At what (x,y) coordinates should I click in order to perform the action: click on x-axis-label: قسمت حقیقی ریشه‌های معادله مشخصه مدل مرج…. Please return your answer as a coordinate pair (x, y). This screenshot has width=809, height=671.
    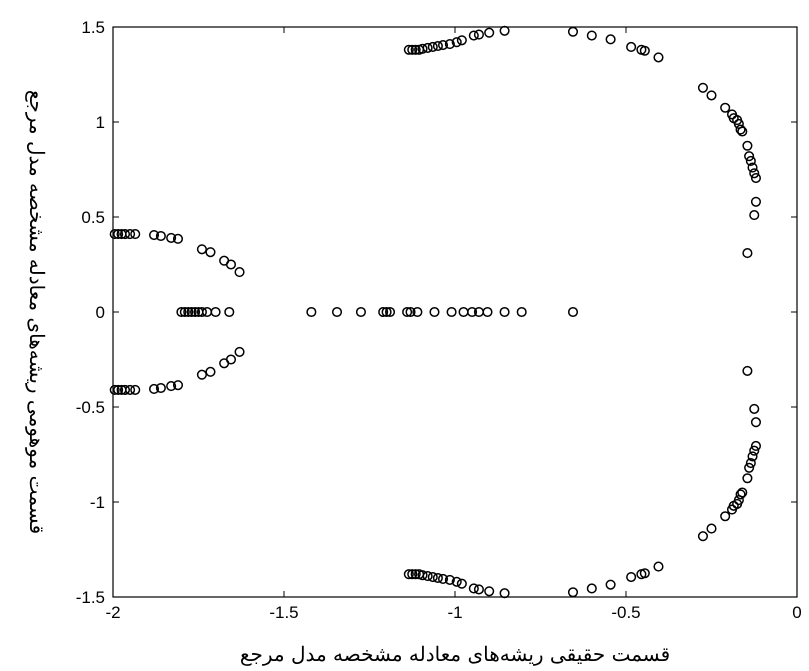
    Looking at the image, I should click on (455, 654).